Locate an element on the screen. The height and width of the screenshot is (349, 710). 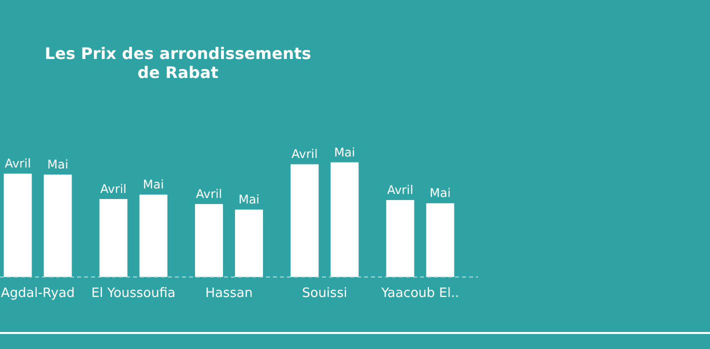
x-tick-label: Souissi is located at coordinates (325, 293).